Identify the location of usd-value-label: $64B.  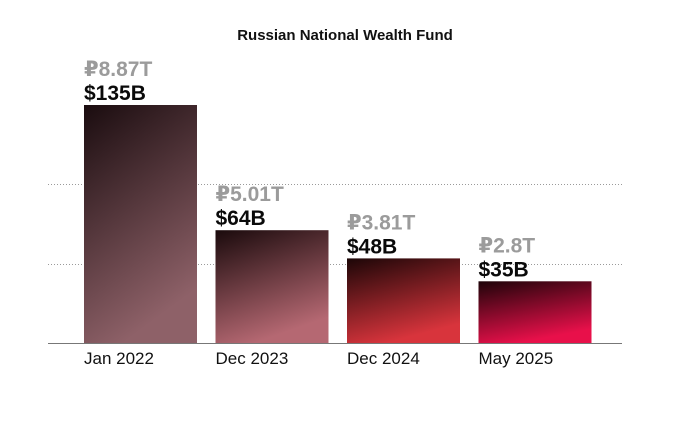
(241, 218).